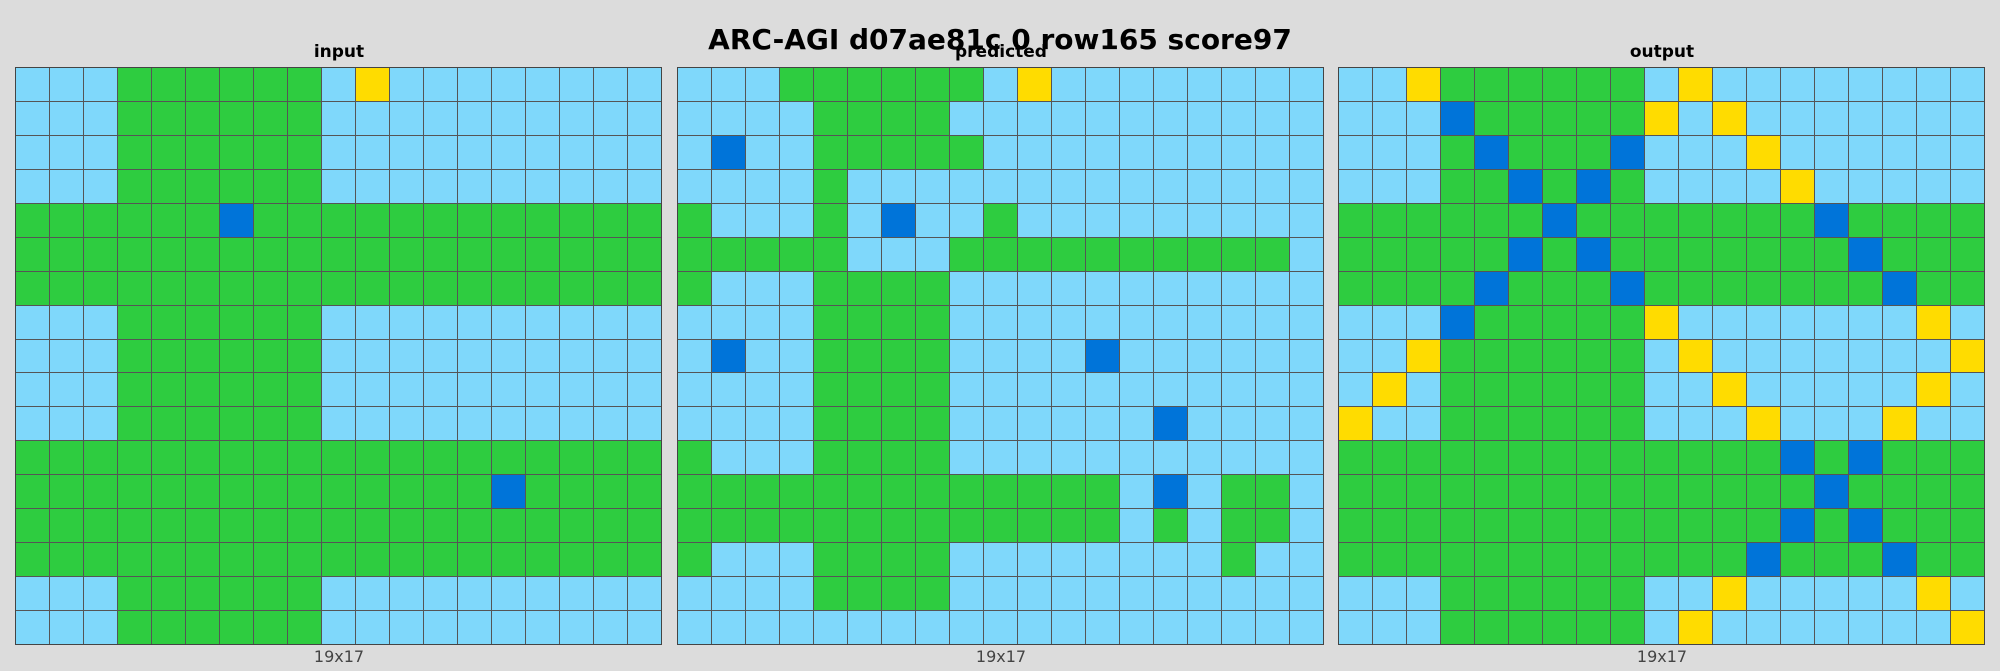  I want to click on panel-title: predicted, so click(1001, 52).